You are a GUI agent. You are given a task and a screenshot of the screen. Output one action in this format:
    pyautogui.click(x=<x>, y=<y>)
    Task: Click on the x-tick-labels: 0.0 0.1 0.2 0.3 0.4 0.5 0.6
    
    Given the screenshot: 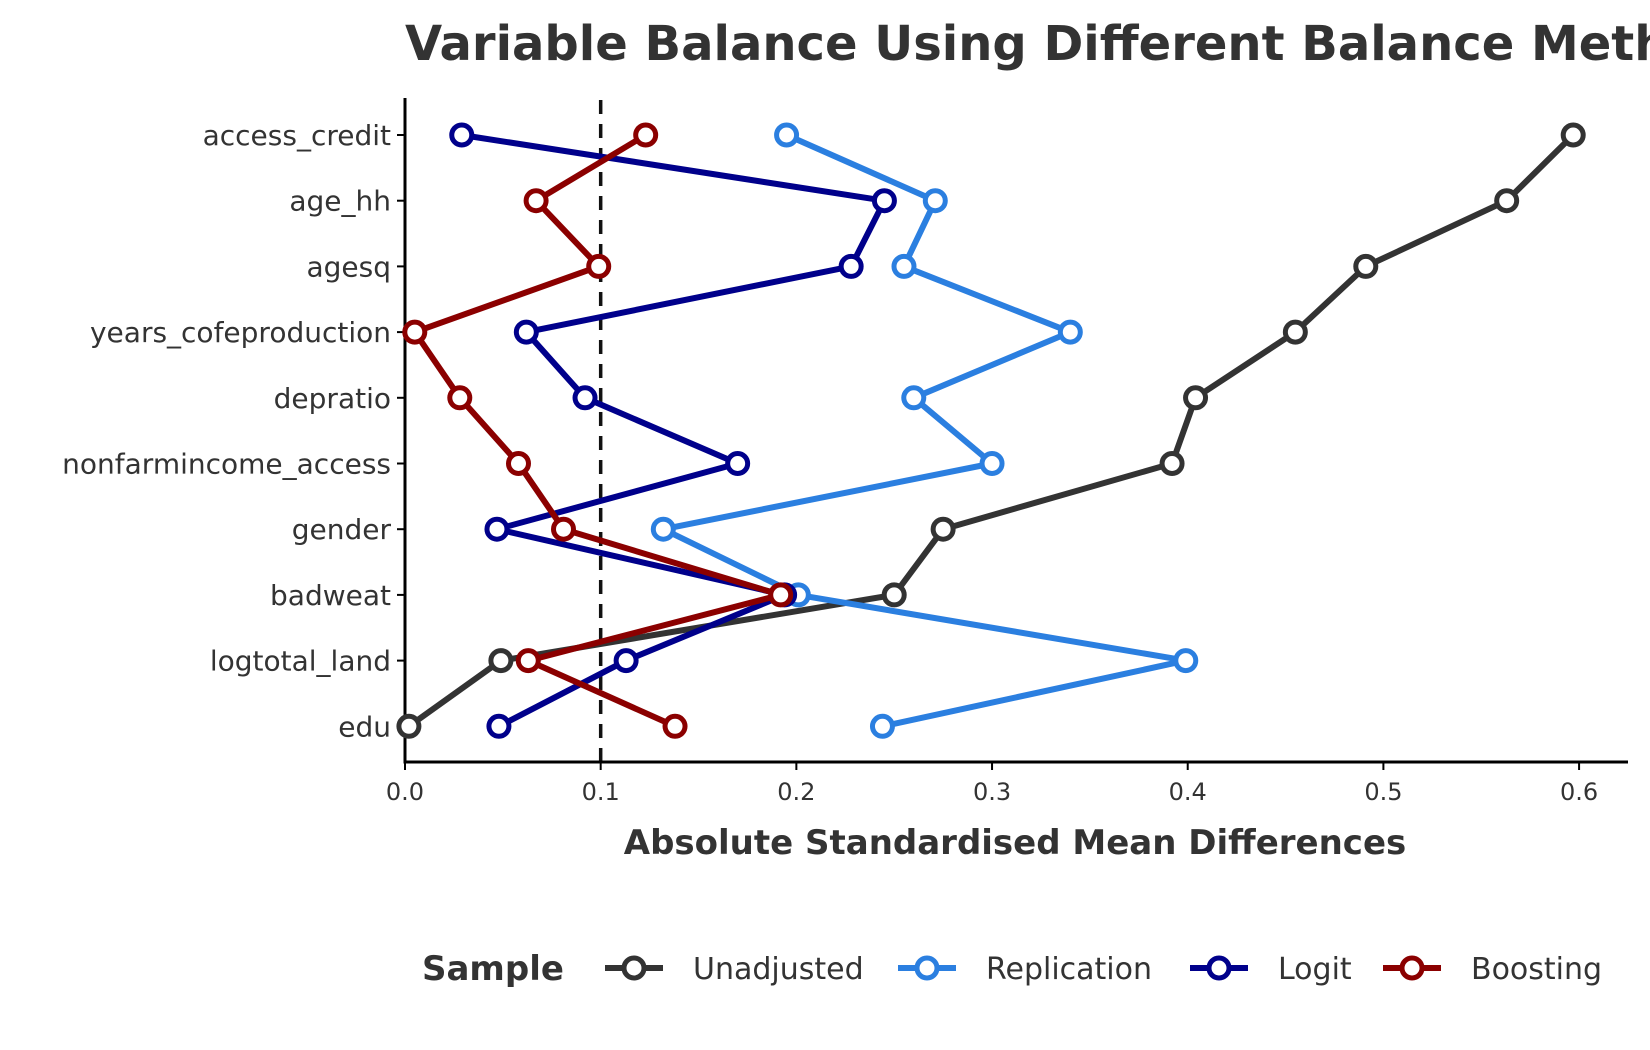 What is the action you would take?
    pyautogui.click(x=992, y=792)
    